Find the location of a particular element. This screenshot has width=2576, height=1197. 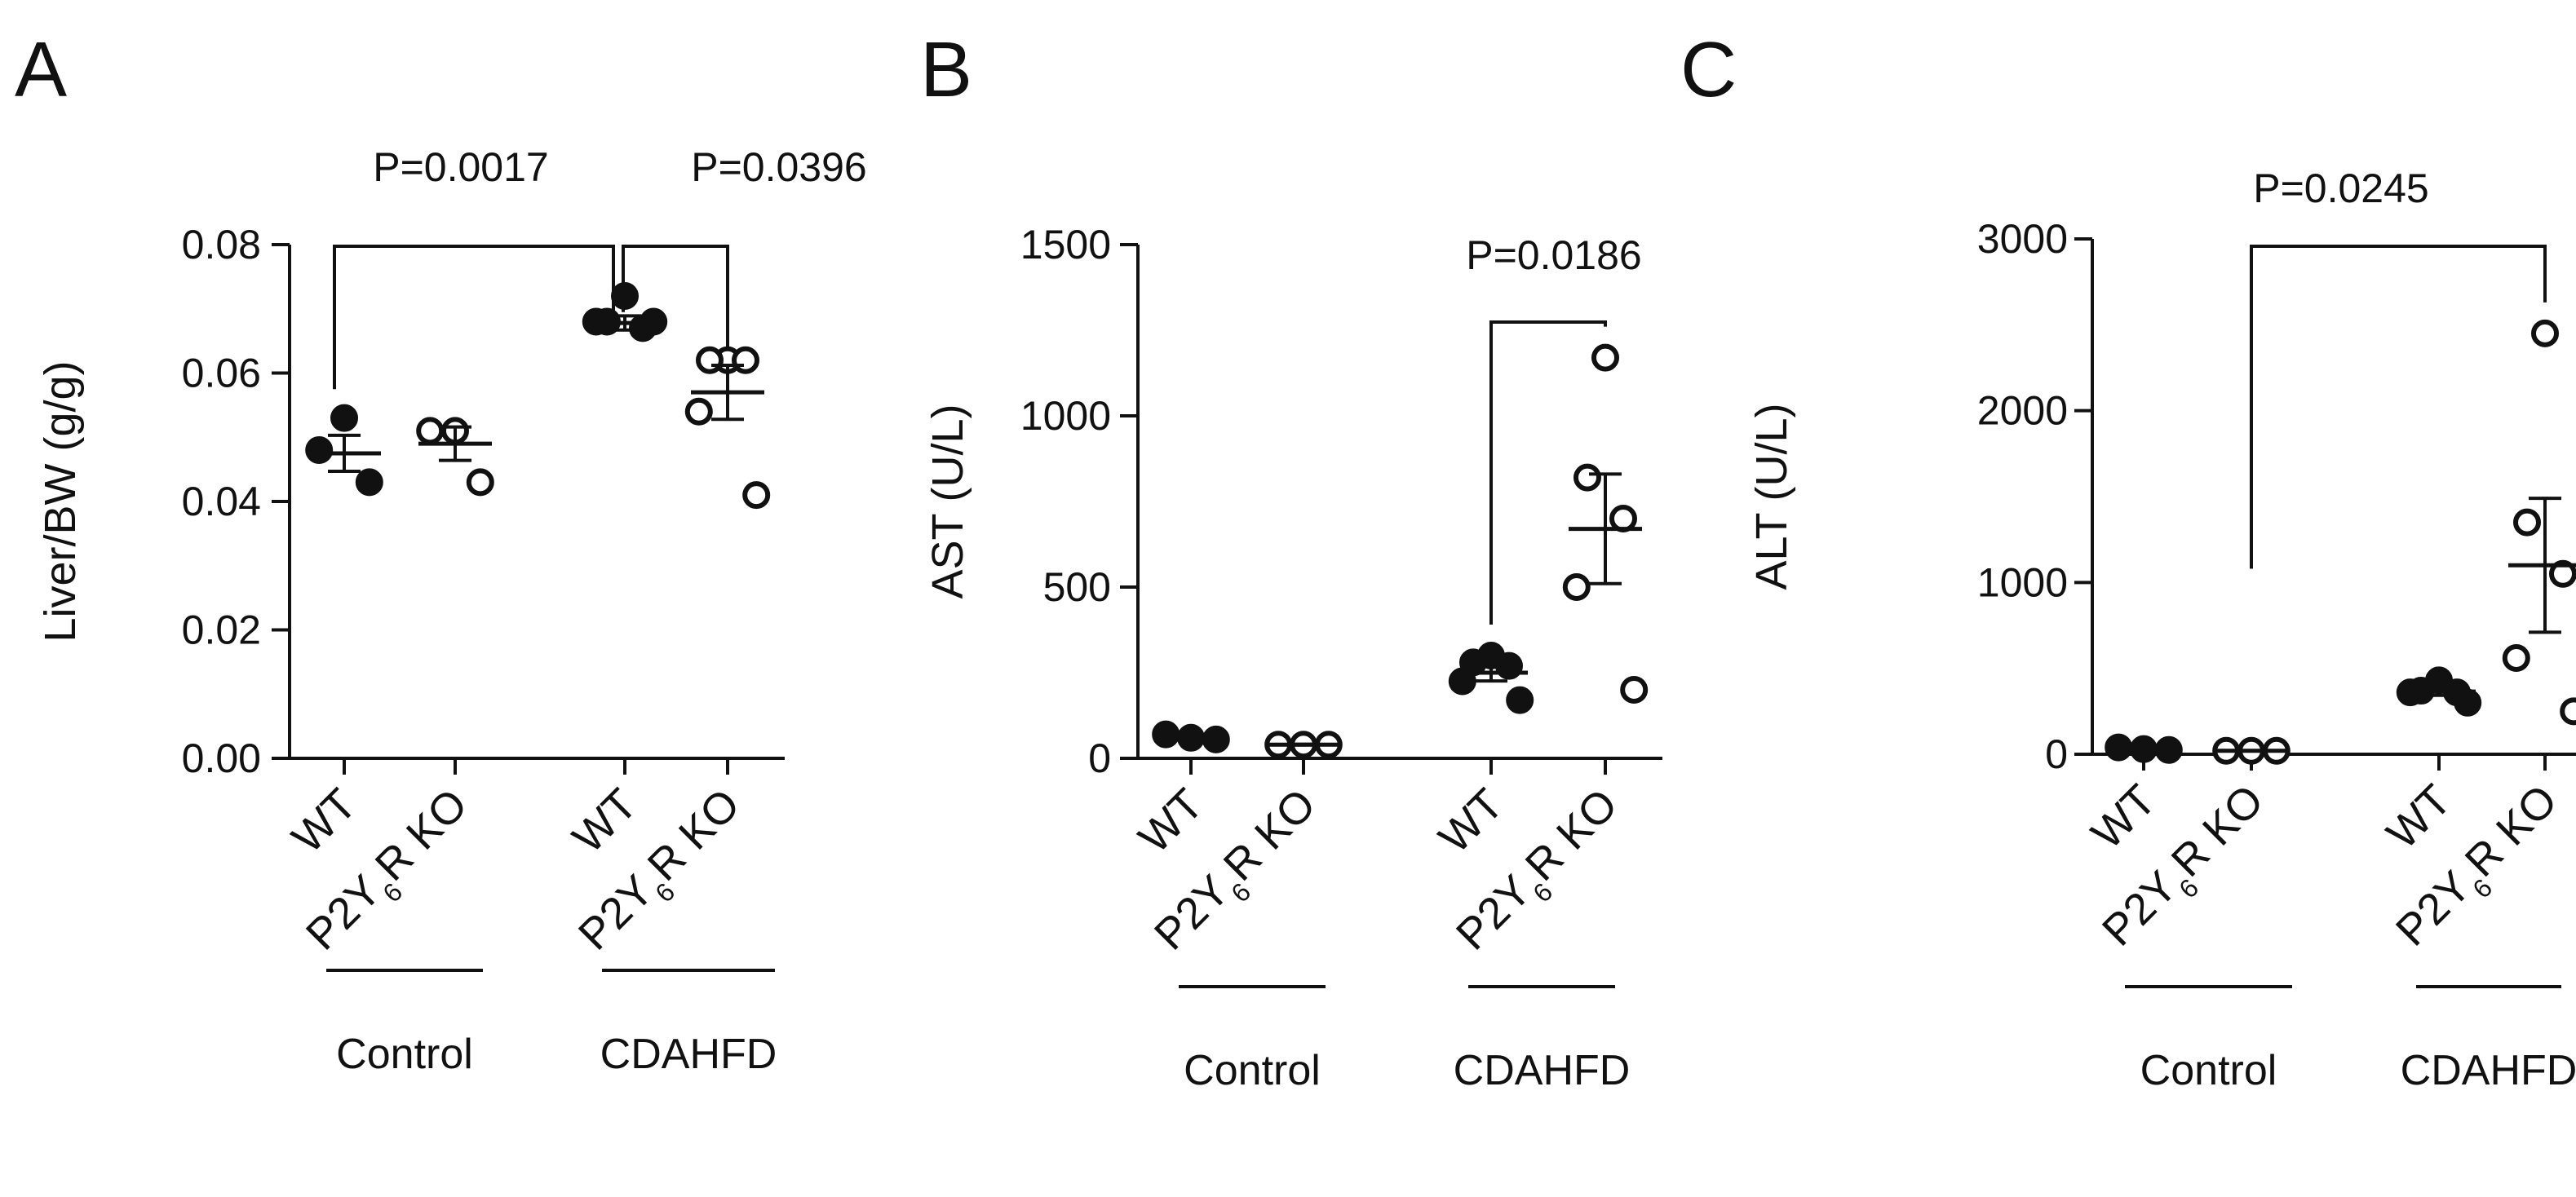

y-tick-label: 2000 is located at coordinates (2022, 411).